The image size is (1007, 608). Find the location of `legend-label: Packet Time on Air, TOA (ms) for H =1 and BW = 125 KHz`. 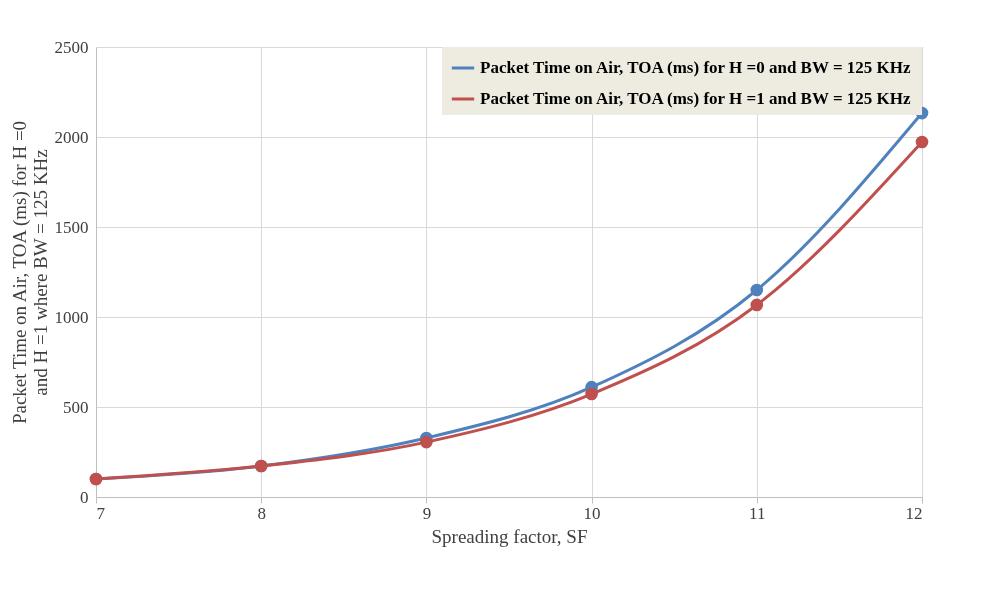

legend-label: Packet Time on Air, TOA (ms) for H =1 and BW = 125 KHz is located at coordinates (696, 98).